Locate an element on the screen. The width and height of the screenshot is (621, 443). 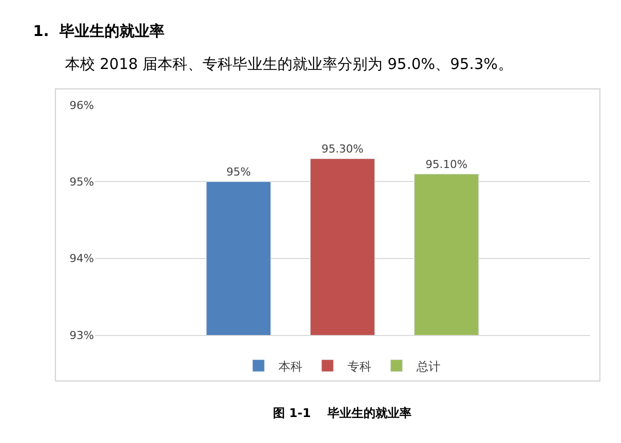
legend-label: 专科 is located at coordinates (360, 366).